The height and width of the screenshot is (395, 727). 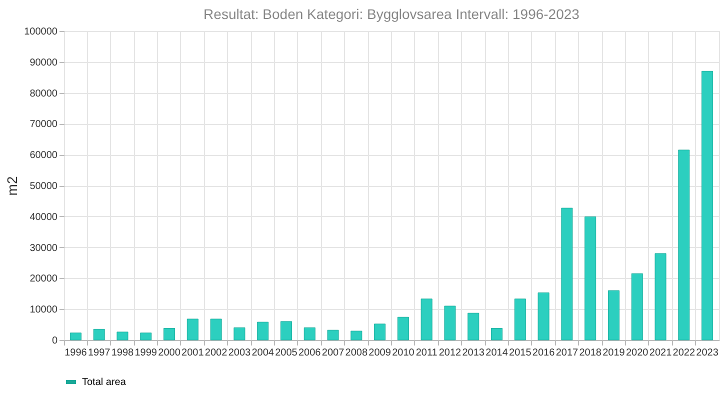 What do you see at coordinates (473, 353) in the screenshot?
I see `x-tick-label: 2013` at bounding box center [473, 353].